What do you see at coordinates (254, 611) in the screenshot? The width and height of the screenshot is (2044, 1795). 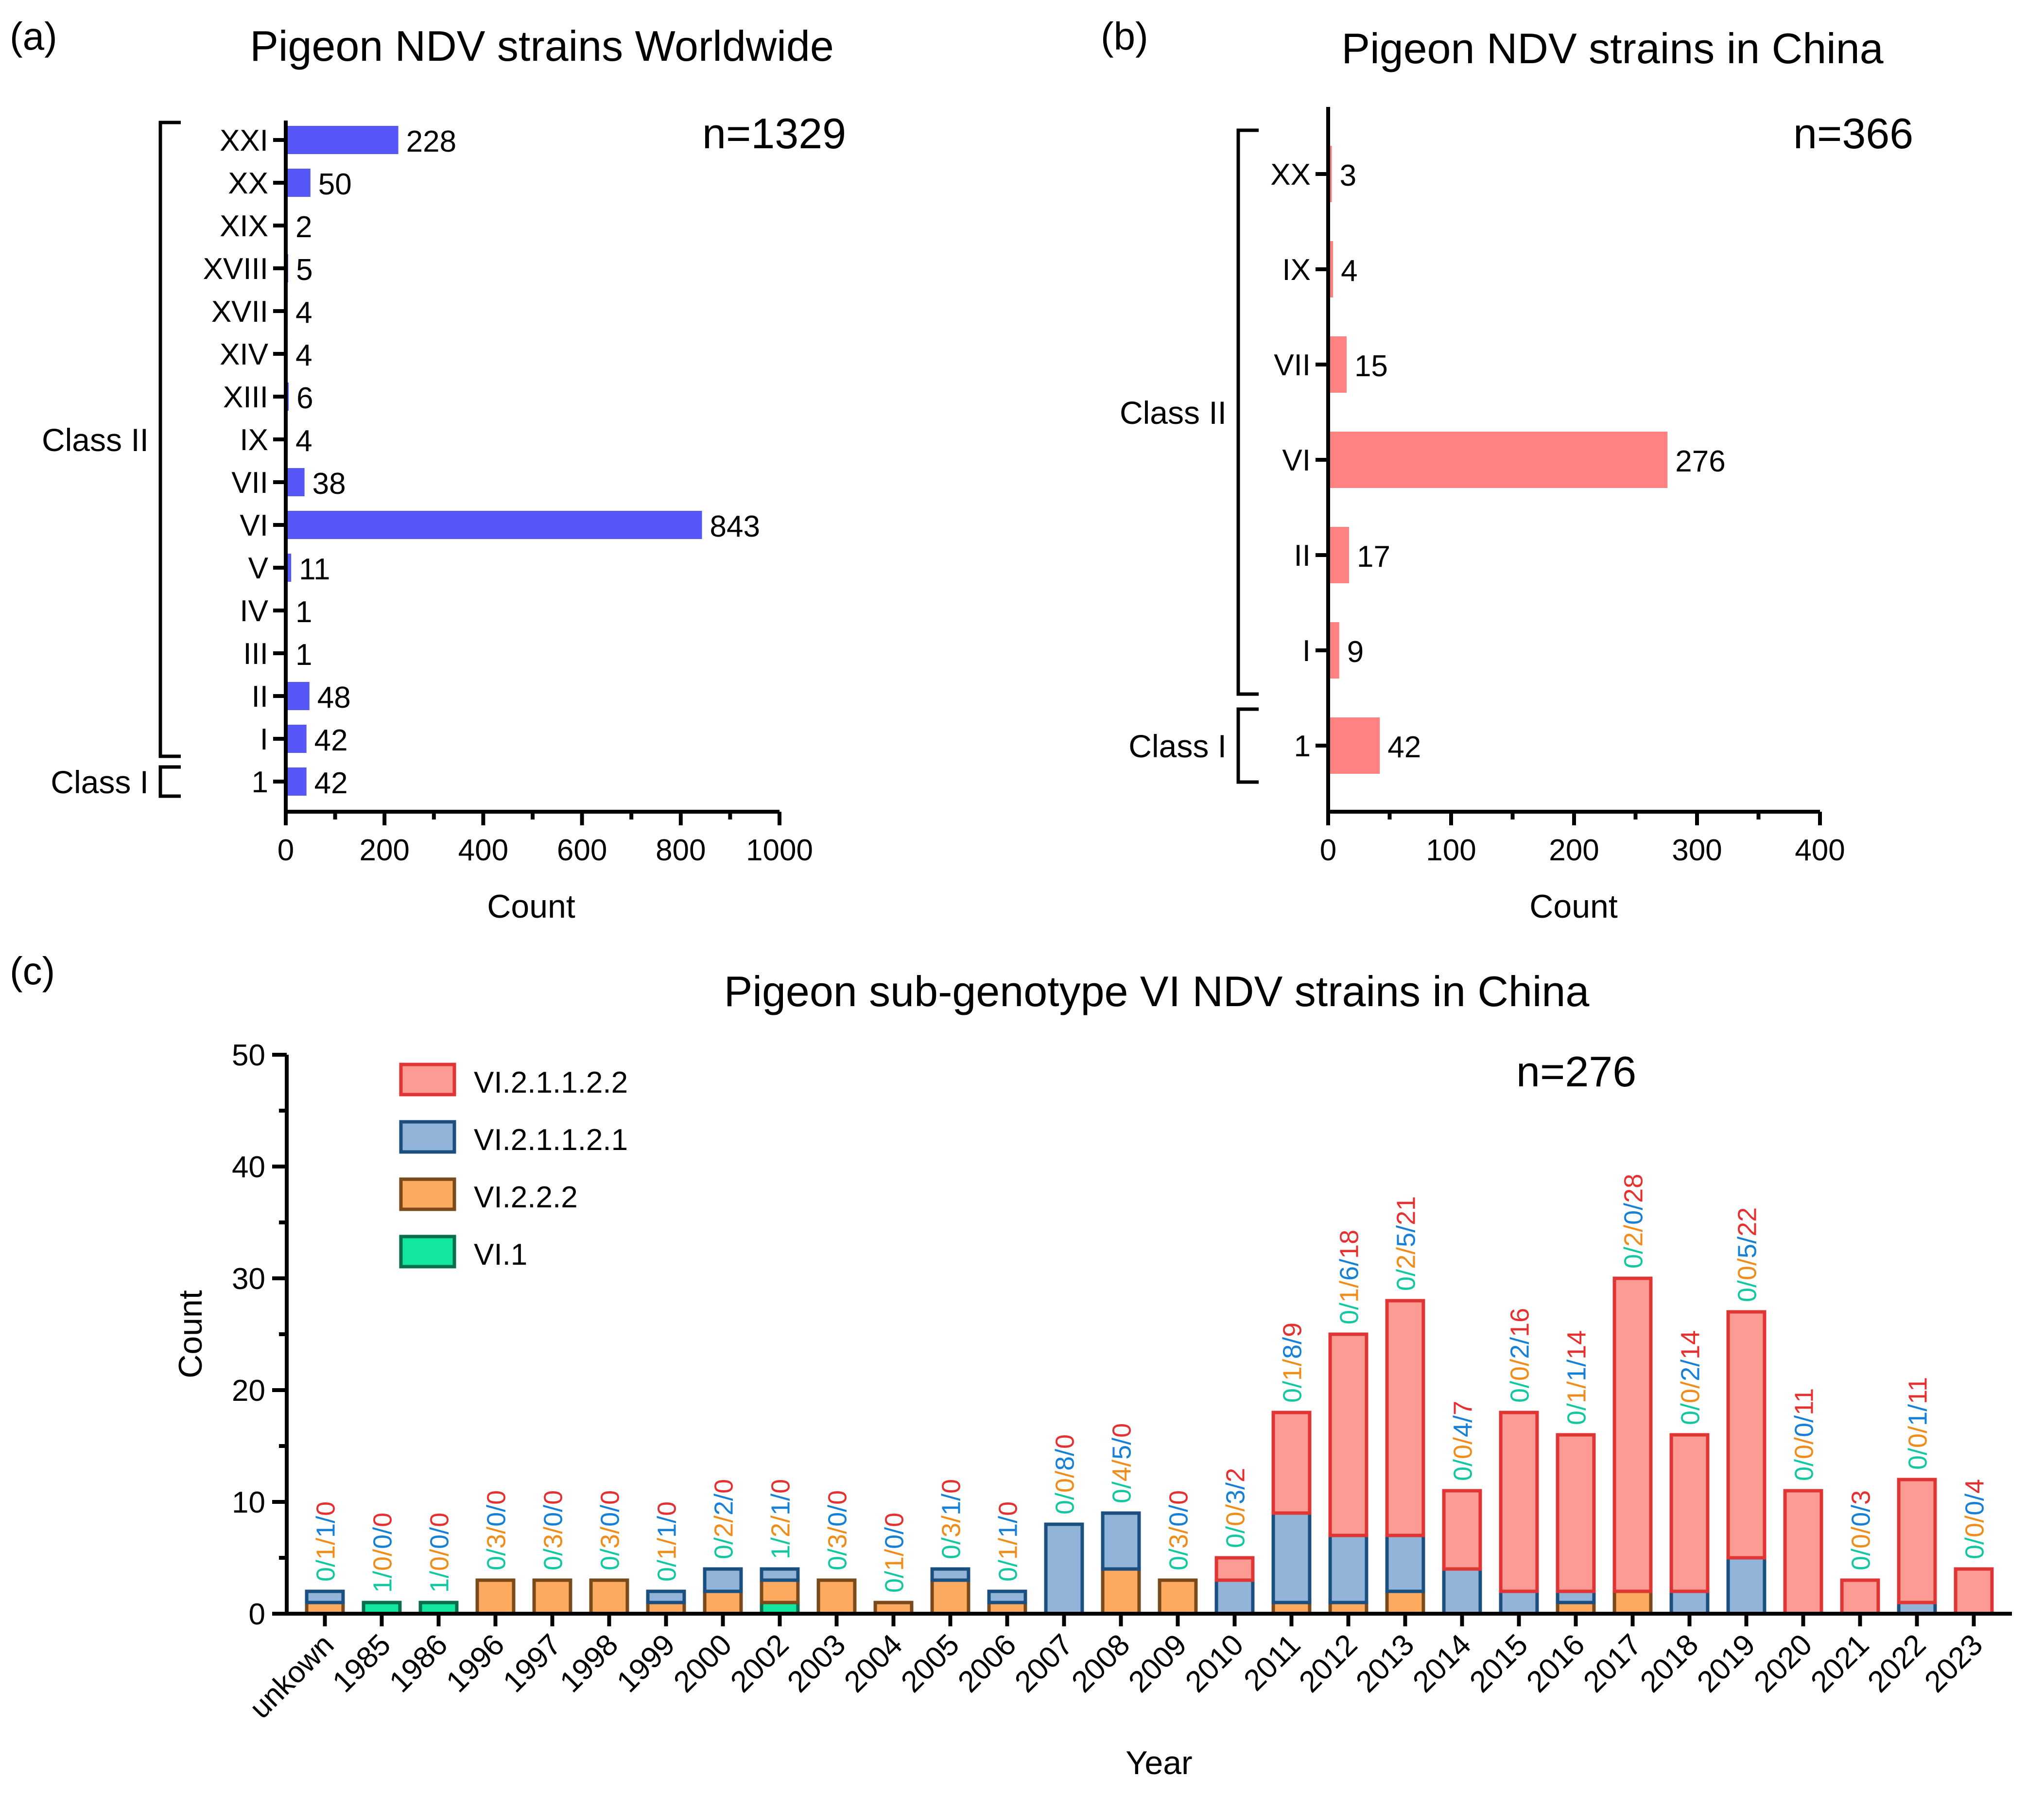 I see `y-tick-label: IV` at bounding box center [254, 611].